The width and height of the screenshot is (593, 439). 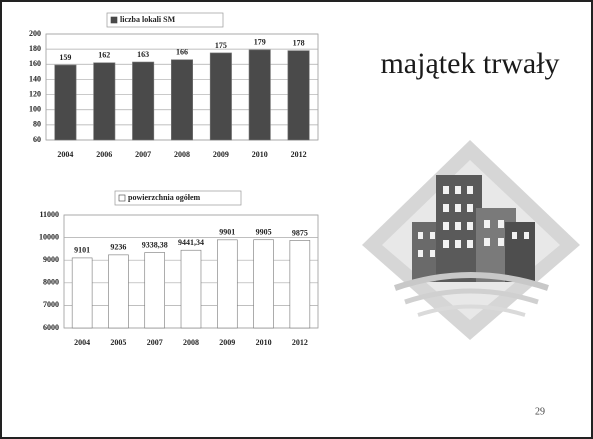 I want to click on data-label: 9101, so click(x=82, y=250).